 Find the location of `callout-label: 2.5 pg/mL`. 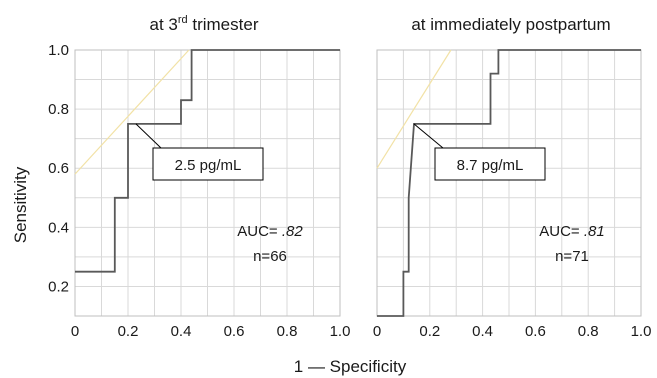

callout-label: 2.5 pg/mL is located at coordinates (208, 165).